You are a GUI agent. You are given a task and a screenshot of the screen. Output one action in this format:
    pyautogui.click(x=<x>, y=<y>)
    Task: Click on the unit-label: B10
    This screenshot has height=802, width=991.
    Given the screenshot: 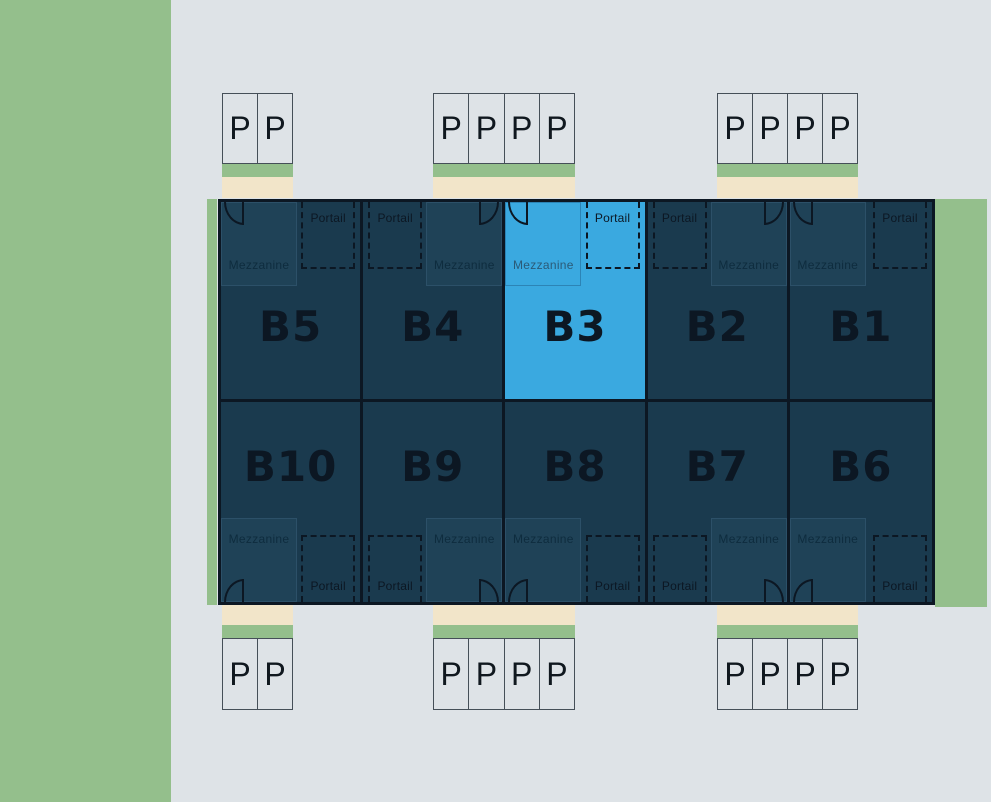 What is the action you would take?
    pyautogui.click(x=290, y=466)
    